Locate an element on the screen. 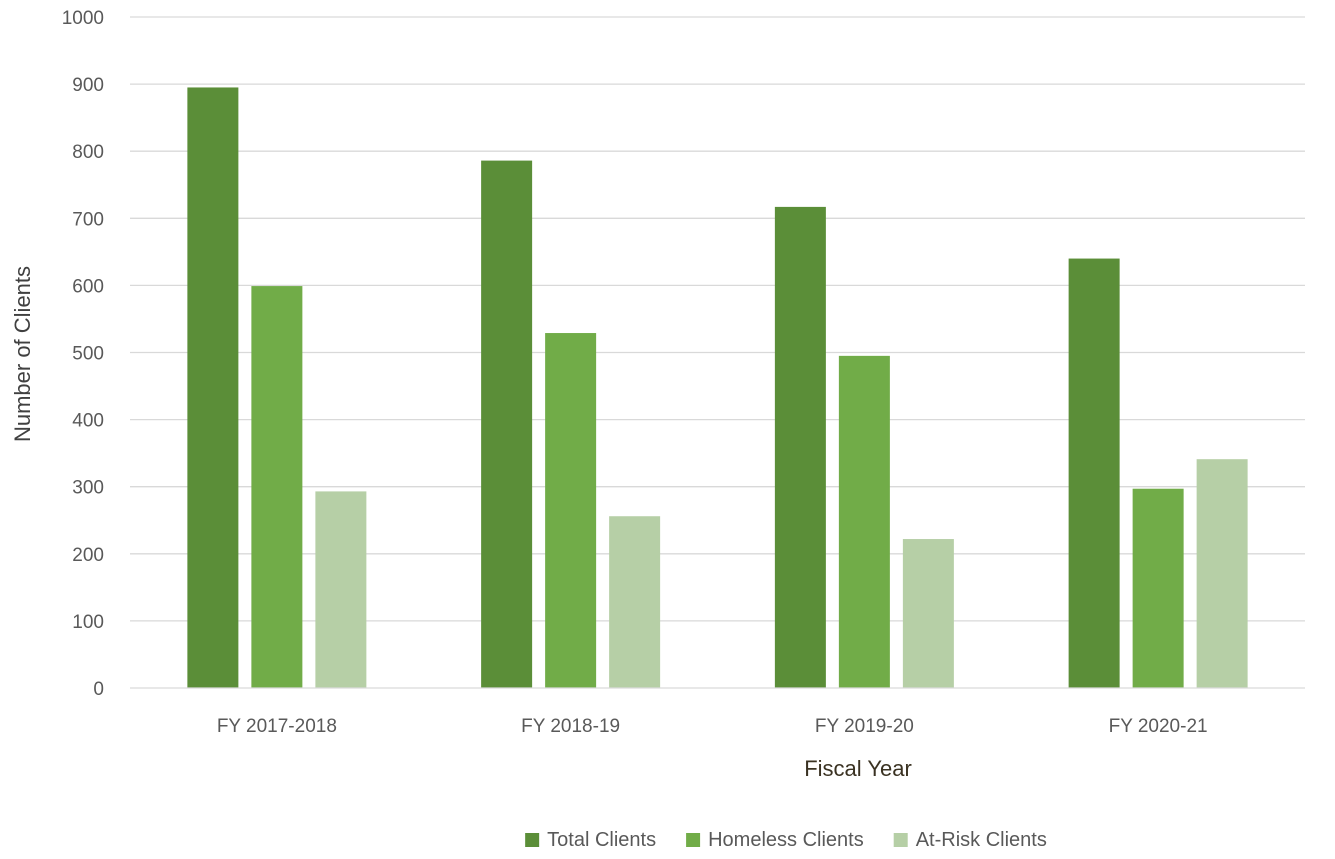 Image resolution: width=1335 pixels, height=859 pixels. x-tick-label: FY 2020-21 is located at coordinates (1158, 726).